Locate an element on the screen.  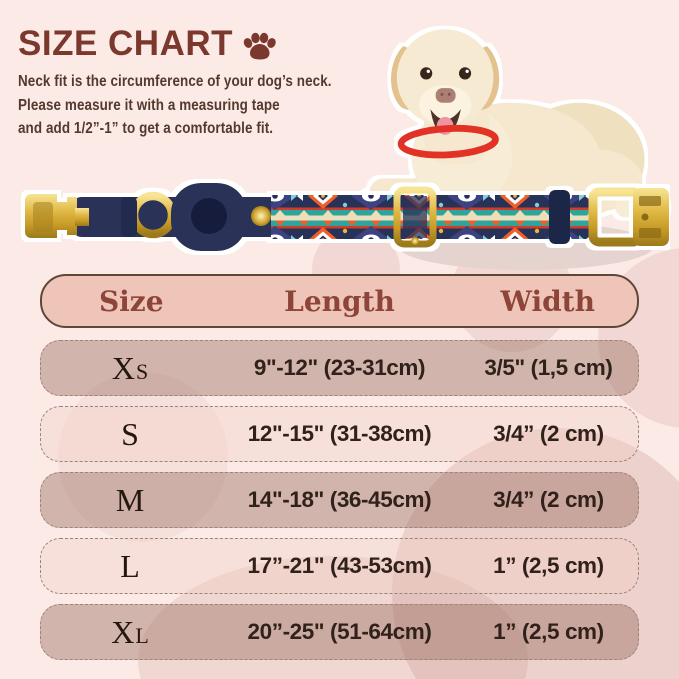
size-cell: XS is located at coordinates (130, 367).